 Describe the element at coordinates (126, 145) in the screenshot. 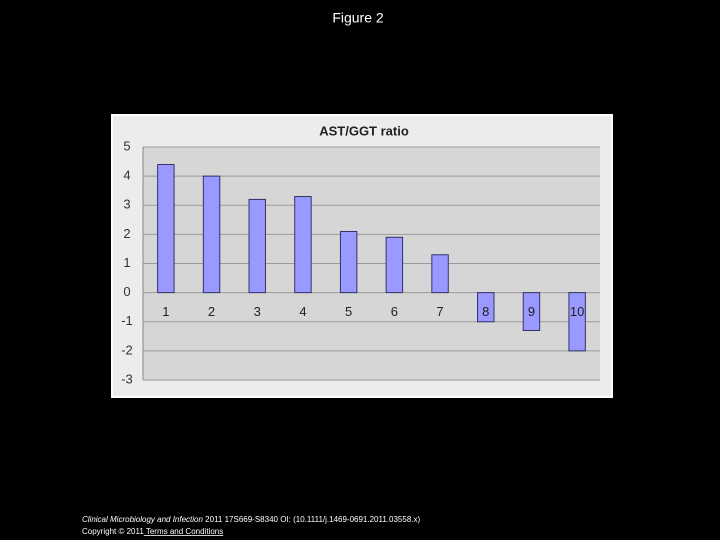

I see `y-tick-label: 5` at that location.